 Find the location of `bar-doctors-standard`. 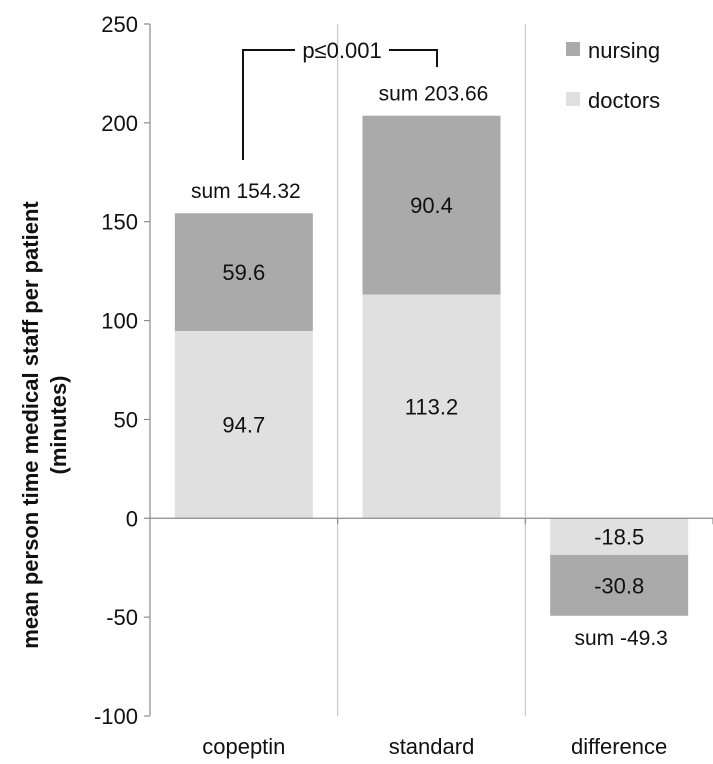

bar-doctors-standard is located at coordinates (431, 406).